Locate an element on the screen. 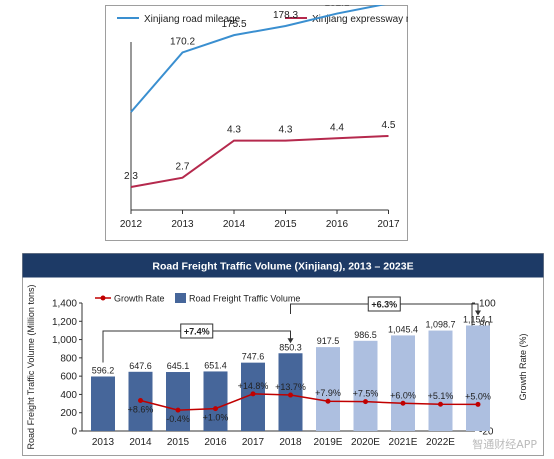  chart-title-bar is located at coordinates (283, 265).